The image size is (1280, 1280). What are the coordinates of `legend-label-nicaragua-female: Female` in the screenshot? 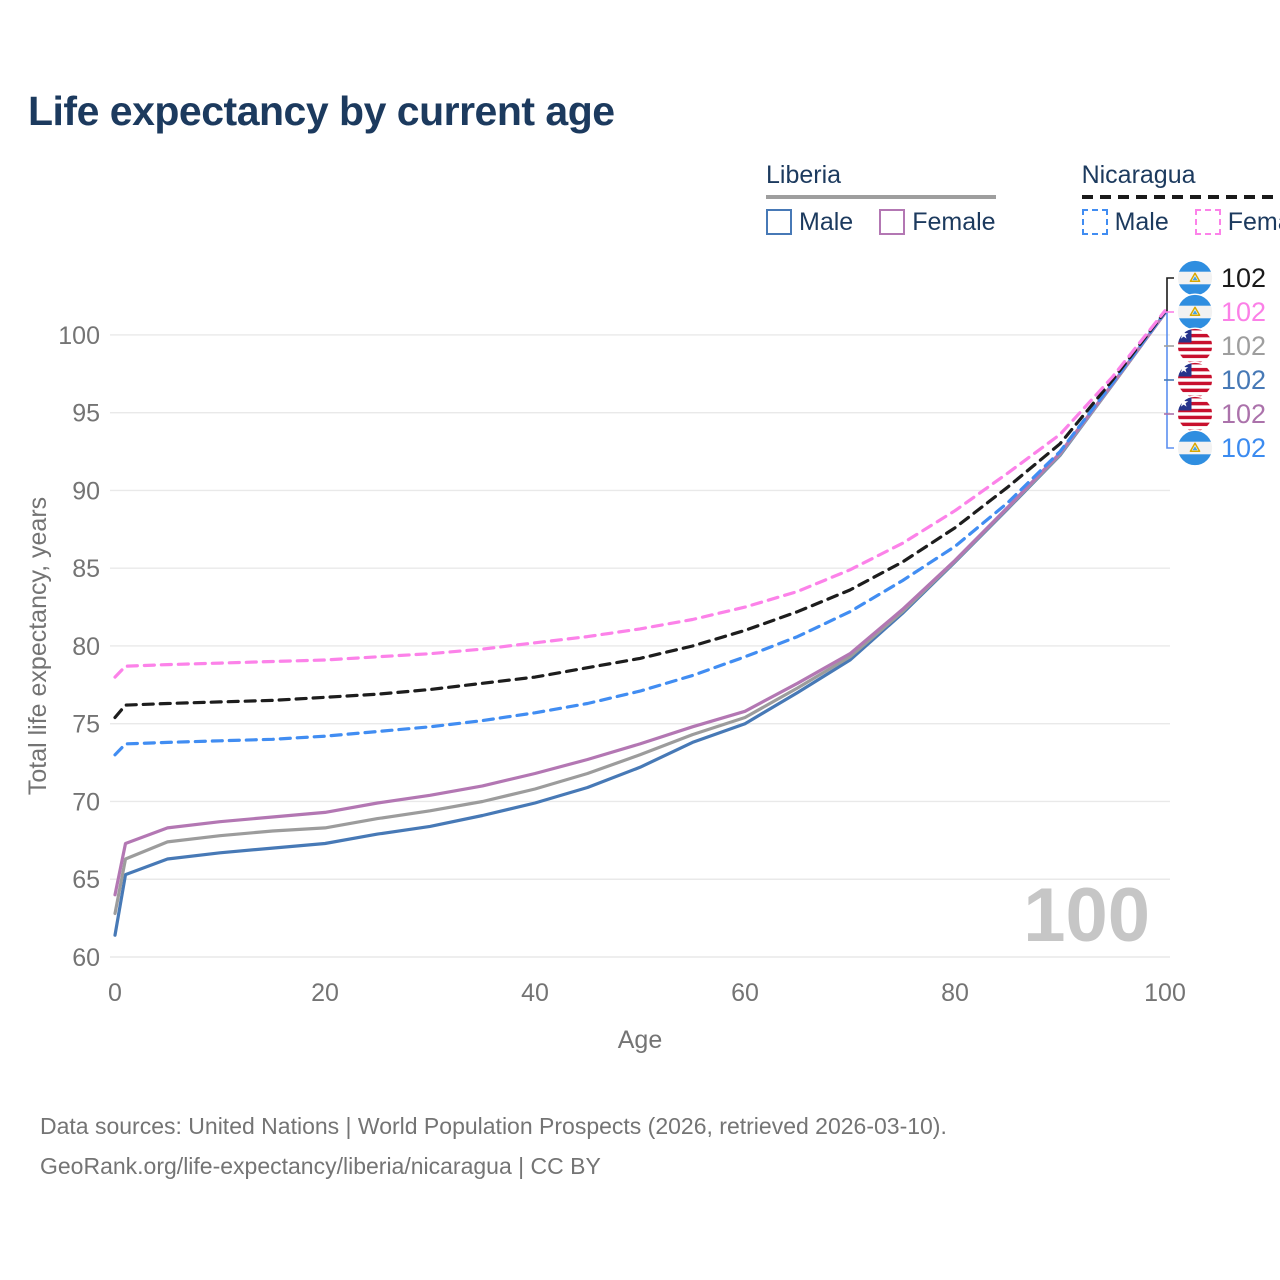 It's located at (1253, 221).